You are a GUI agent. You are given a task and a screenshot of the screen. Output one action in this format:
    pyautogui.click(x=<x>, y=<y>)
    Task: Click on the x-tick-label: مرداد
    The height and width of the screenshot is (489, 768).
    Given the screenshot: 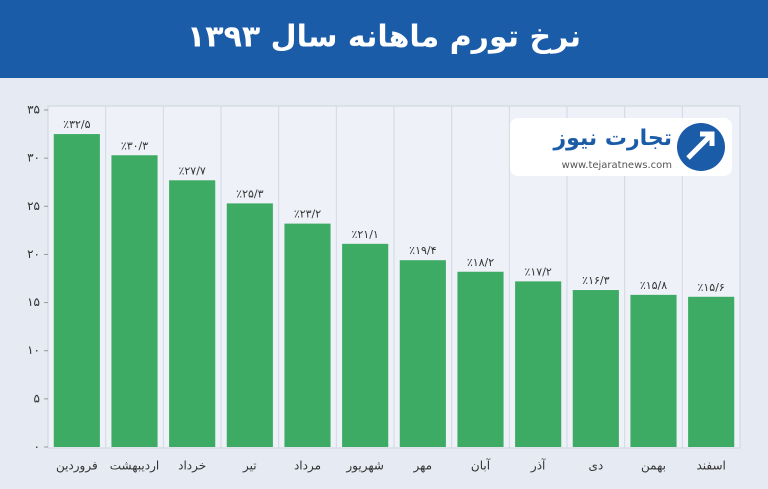 What is the action you would take?
    pyautogui.click(x=307, y=466)
    